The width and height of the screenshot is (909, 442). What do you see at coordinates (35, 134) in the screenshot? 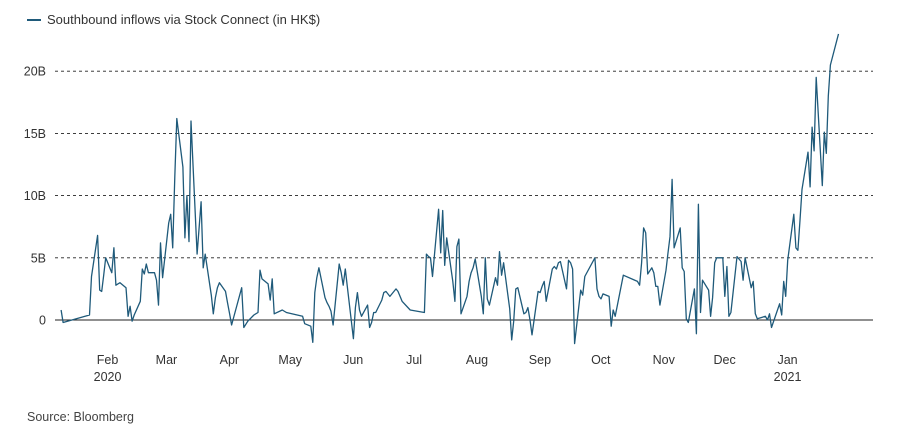
I see `y-tick-label: 15B` at bounding box center [35, 134].